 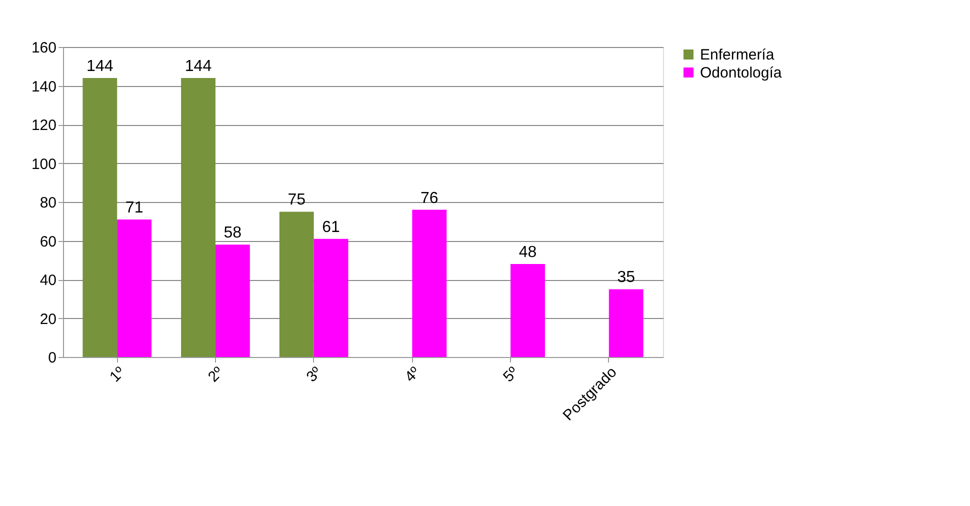 I want to click on y-tick-label: 80, so click(x=48, y=203).